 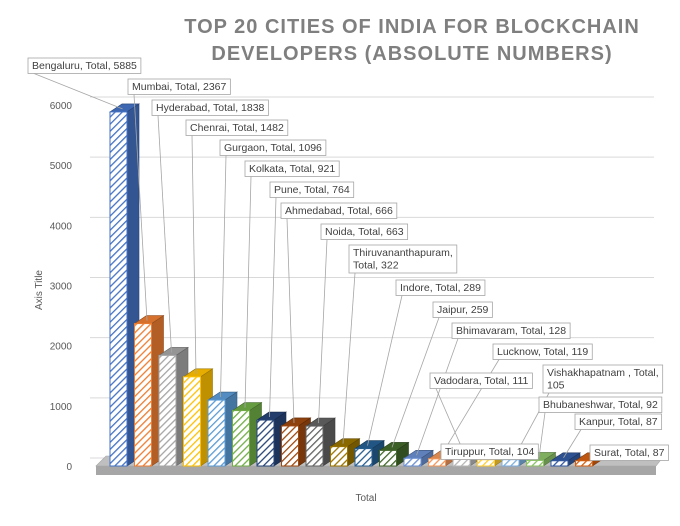 I want to click on bar-mumbai, so click(x=149, y=391).